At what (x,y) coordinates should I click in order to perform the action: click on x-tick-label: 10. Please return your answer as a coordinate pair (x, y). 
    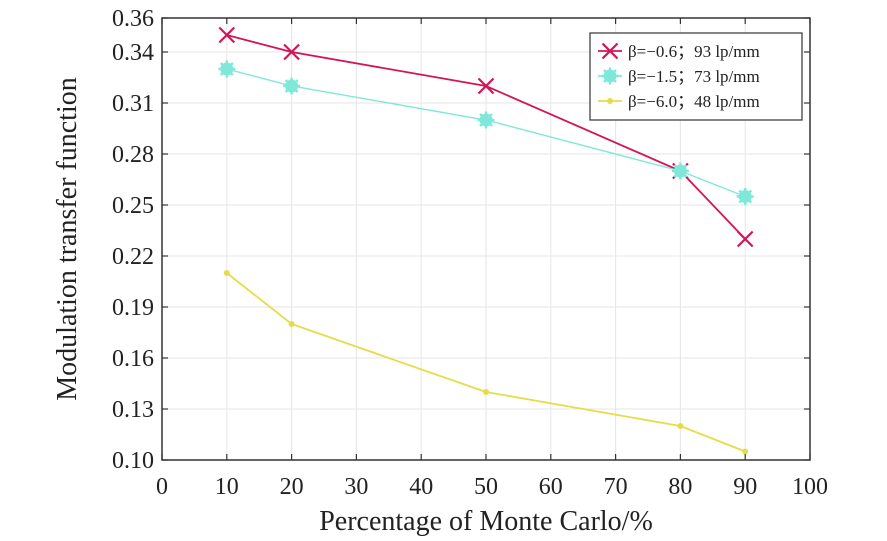
    Looking at the image, I should click on (227, 487).